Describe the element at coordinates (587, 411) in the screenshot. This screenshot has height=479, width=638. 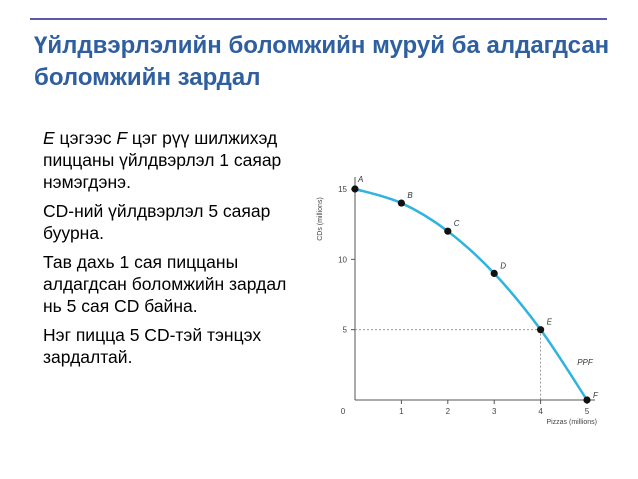
I see `x-tick-label: 5` at that location.